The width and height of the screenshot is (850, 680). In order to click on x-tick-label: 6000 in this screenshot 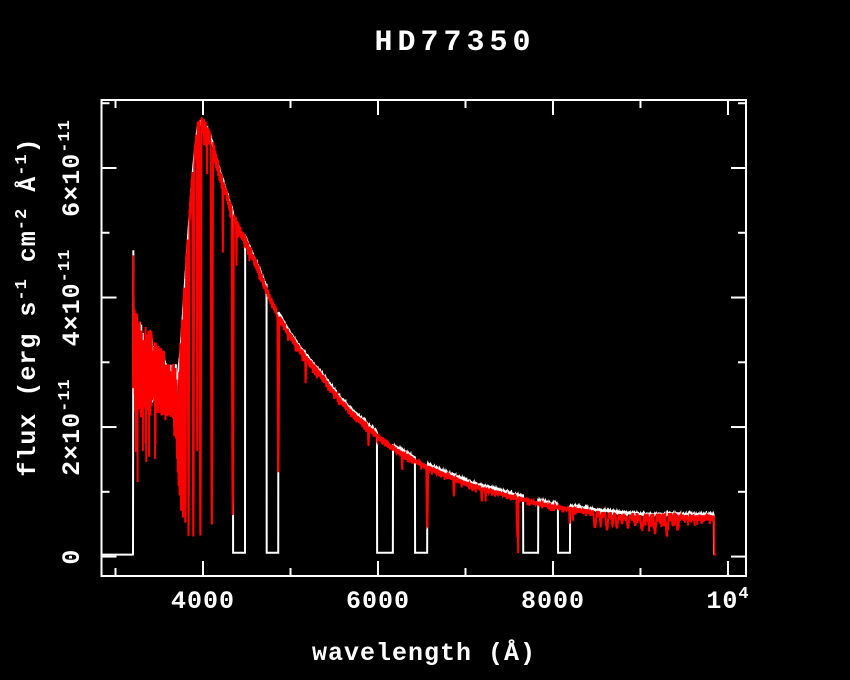, I will do `click(378, 601)`.